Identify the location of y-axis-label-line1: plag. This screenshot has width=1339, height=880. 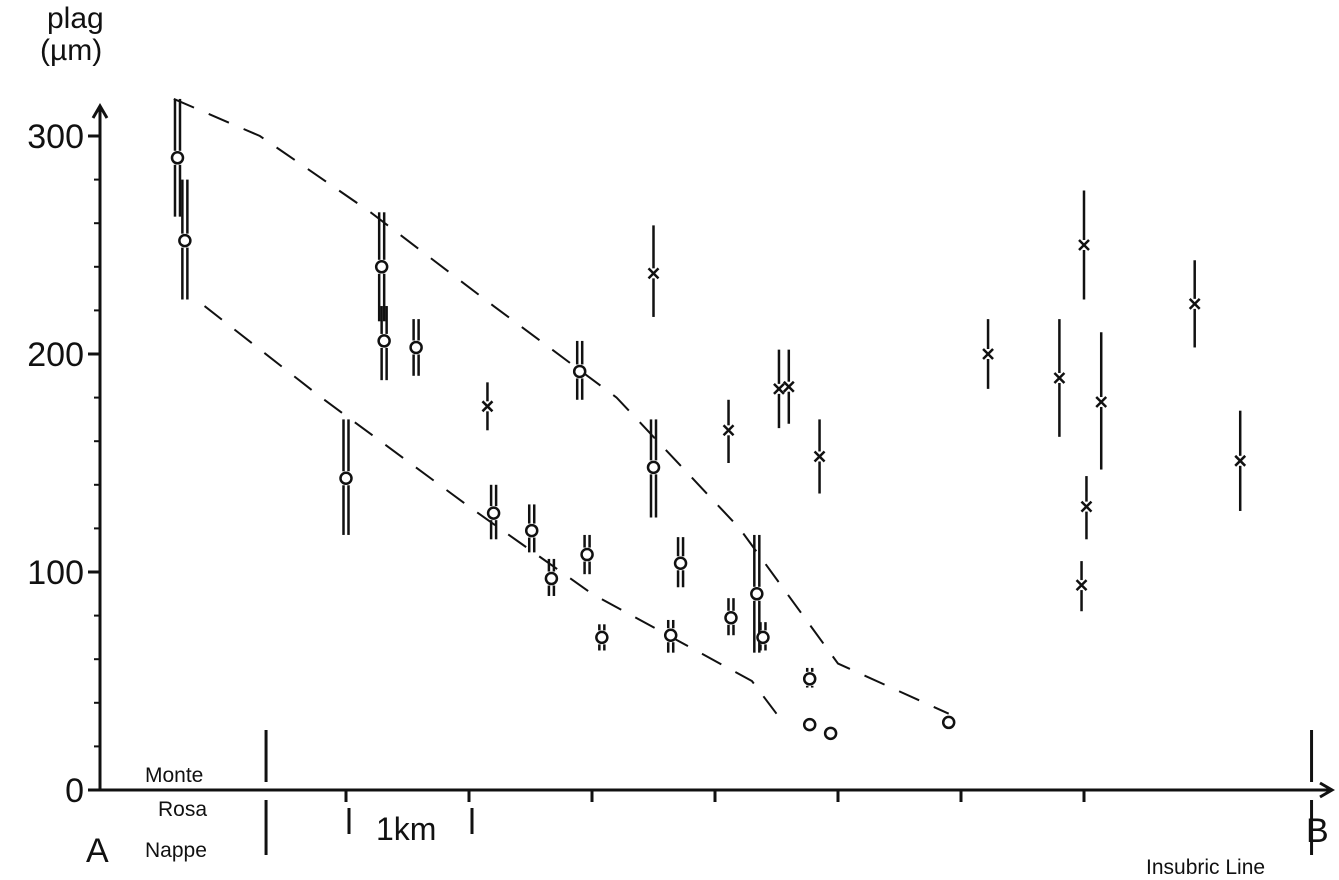
(75, 18).